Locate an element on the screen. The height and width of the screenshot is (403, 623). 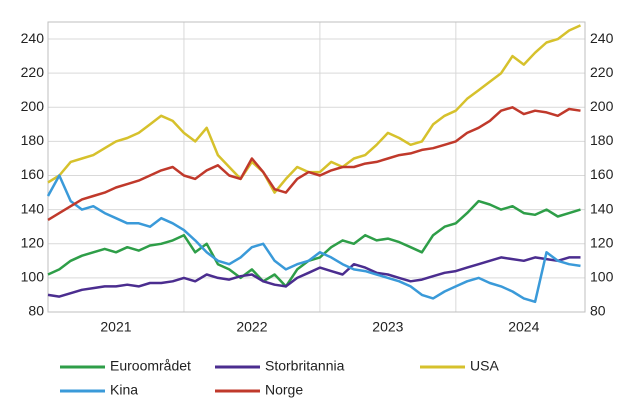
y2-tick-label: 220 is located at coordinates (602, 72).